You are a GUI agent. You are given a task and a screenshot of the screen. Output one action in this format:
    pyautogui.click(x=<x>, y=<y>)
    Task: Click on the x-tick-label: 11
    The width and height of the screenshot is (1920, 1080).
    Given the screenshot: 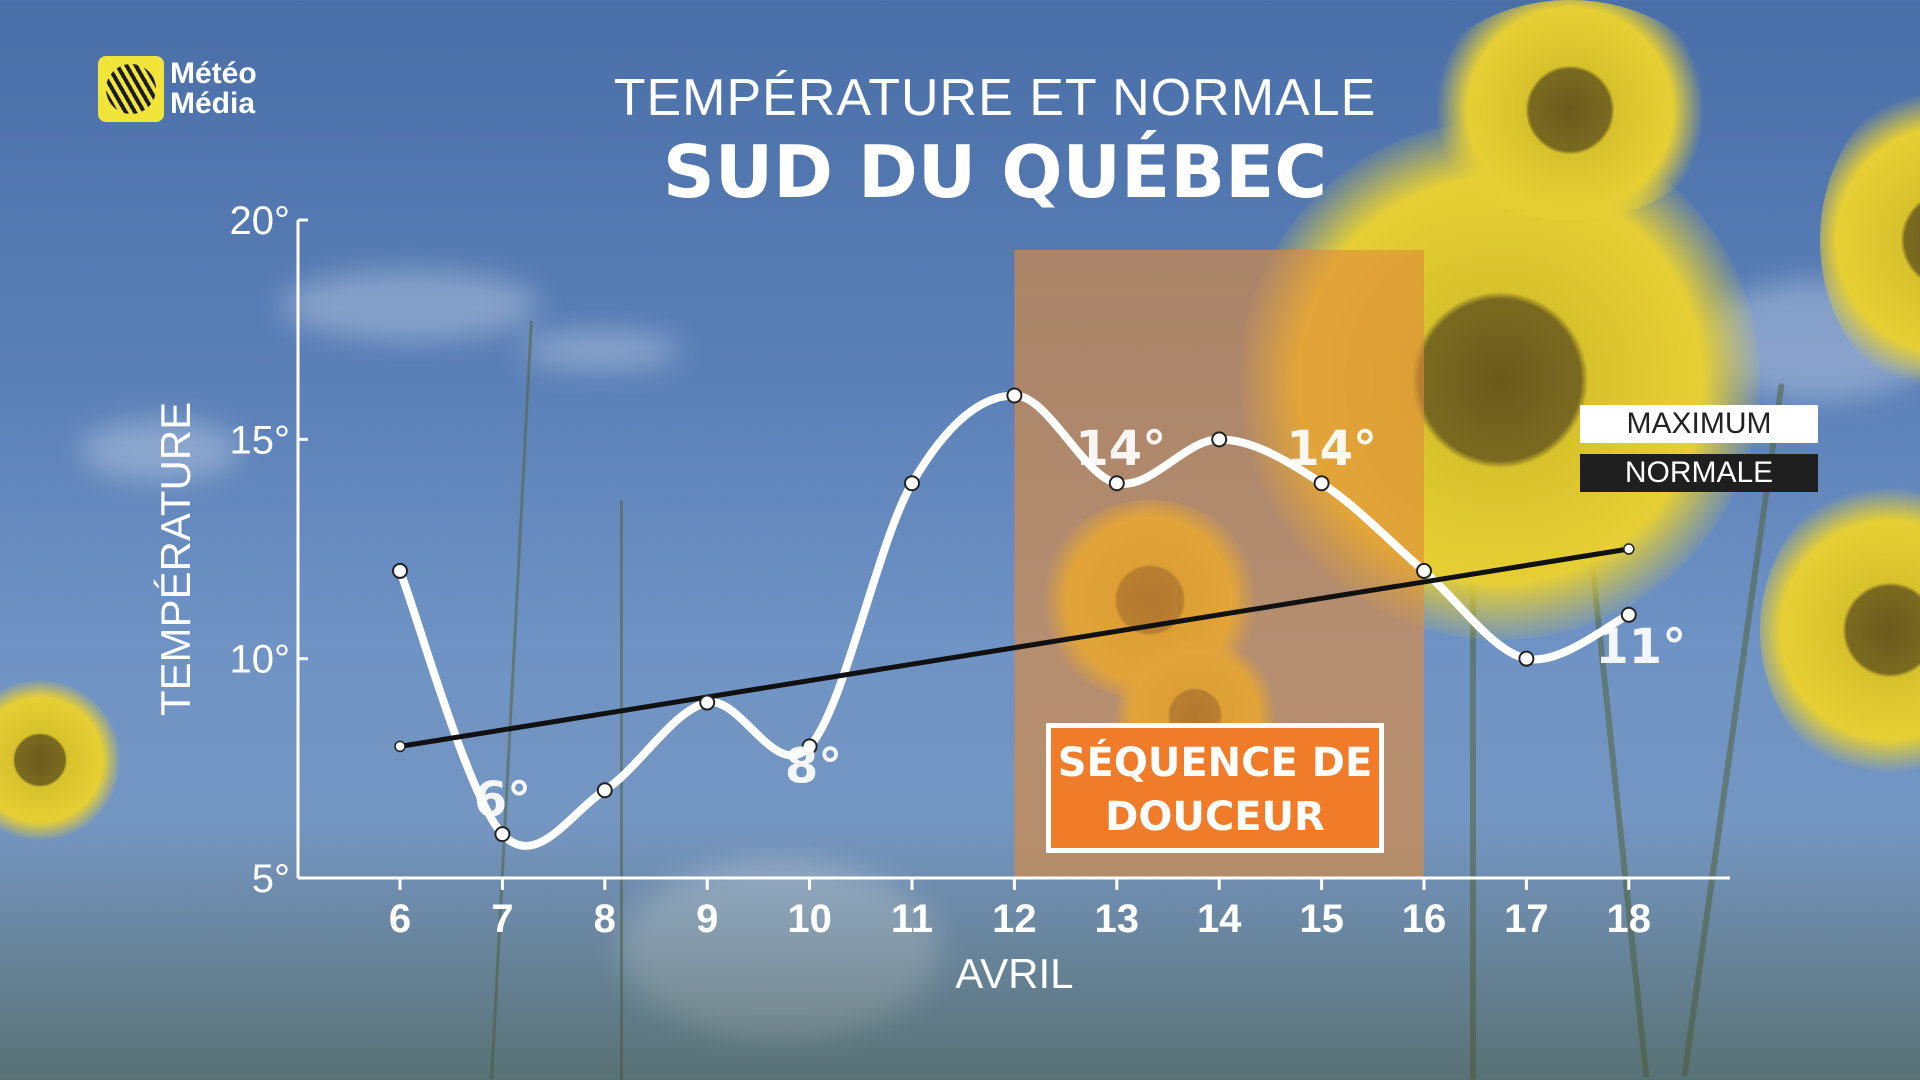 What is the action you would take?
    pyautogui.click(x=912, y=919)
    